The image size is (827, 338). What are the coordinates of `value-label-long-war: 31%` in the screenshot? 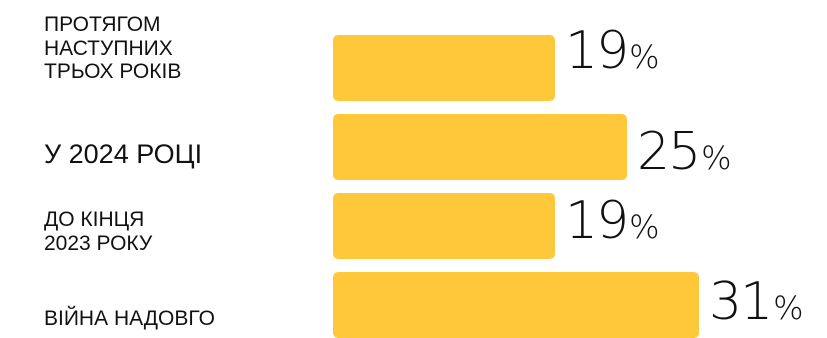 It's located at (756, 302).